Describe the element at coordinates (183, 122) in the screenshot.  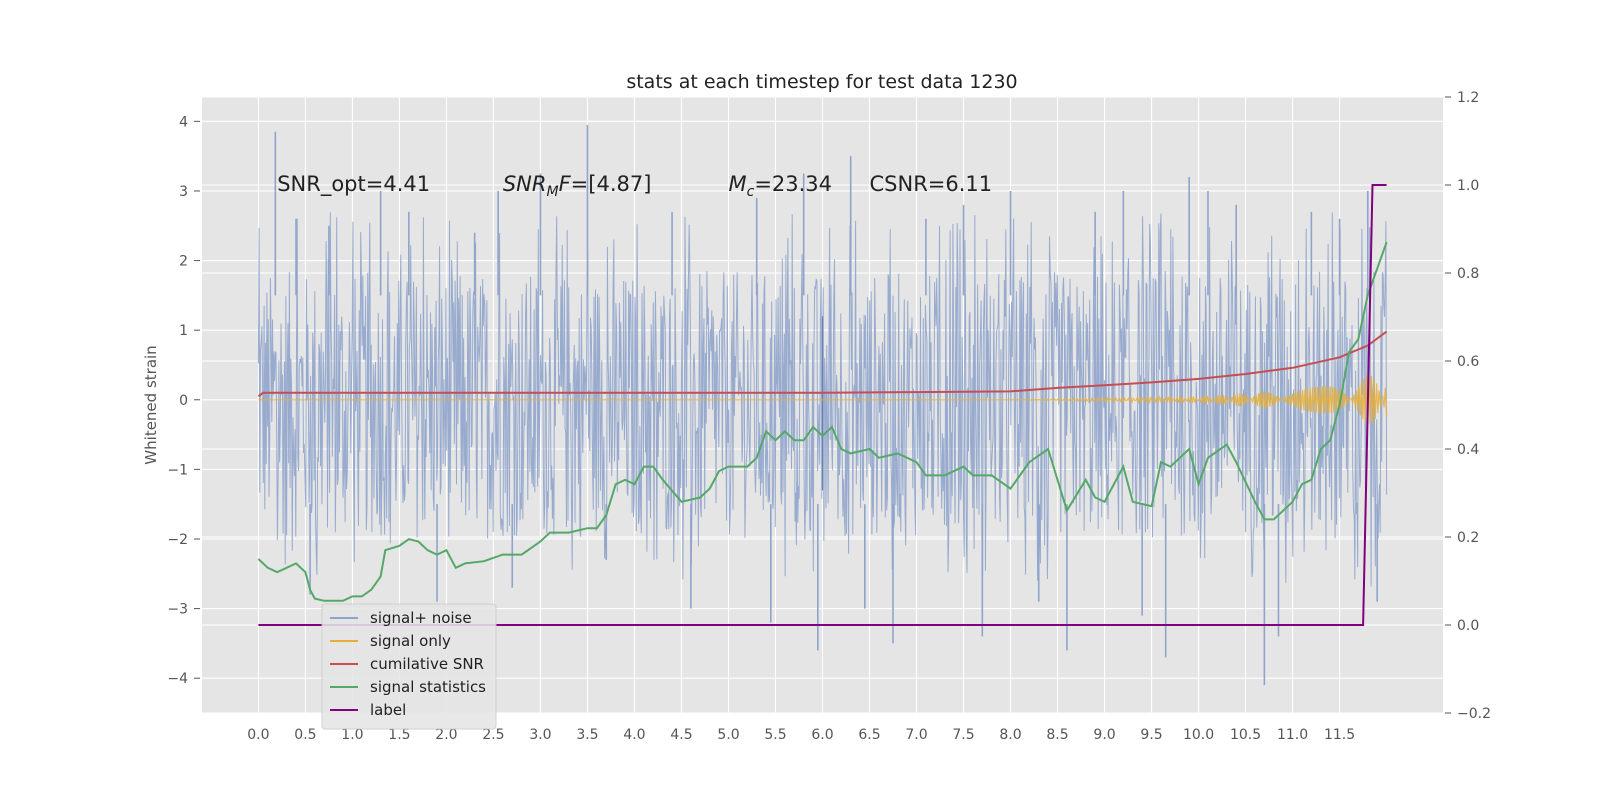
I see `y-tick-label: 4` at that location.